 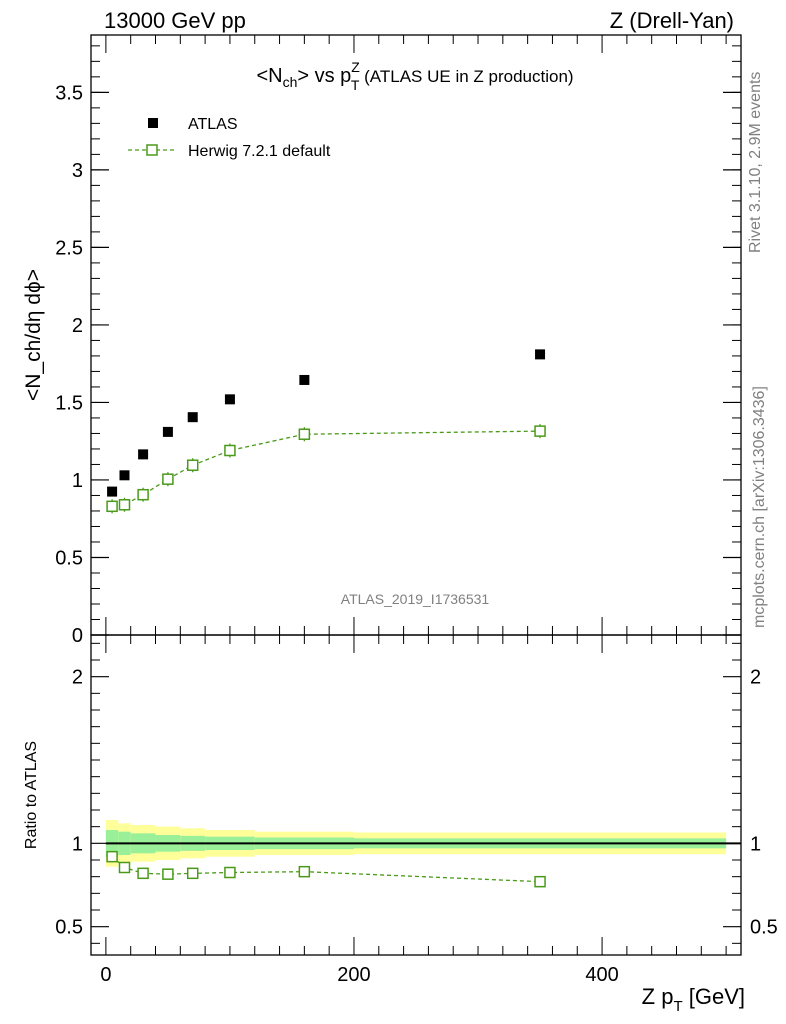 I want to click on title-part-sub2: T, so click(x=355, y=85).